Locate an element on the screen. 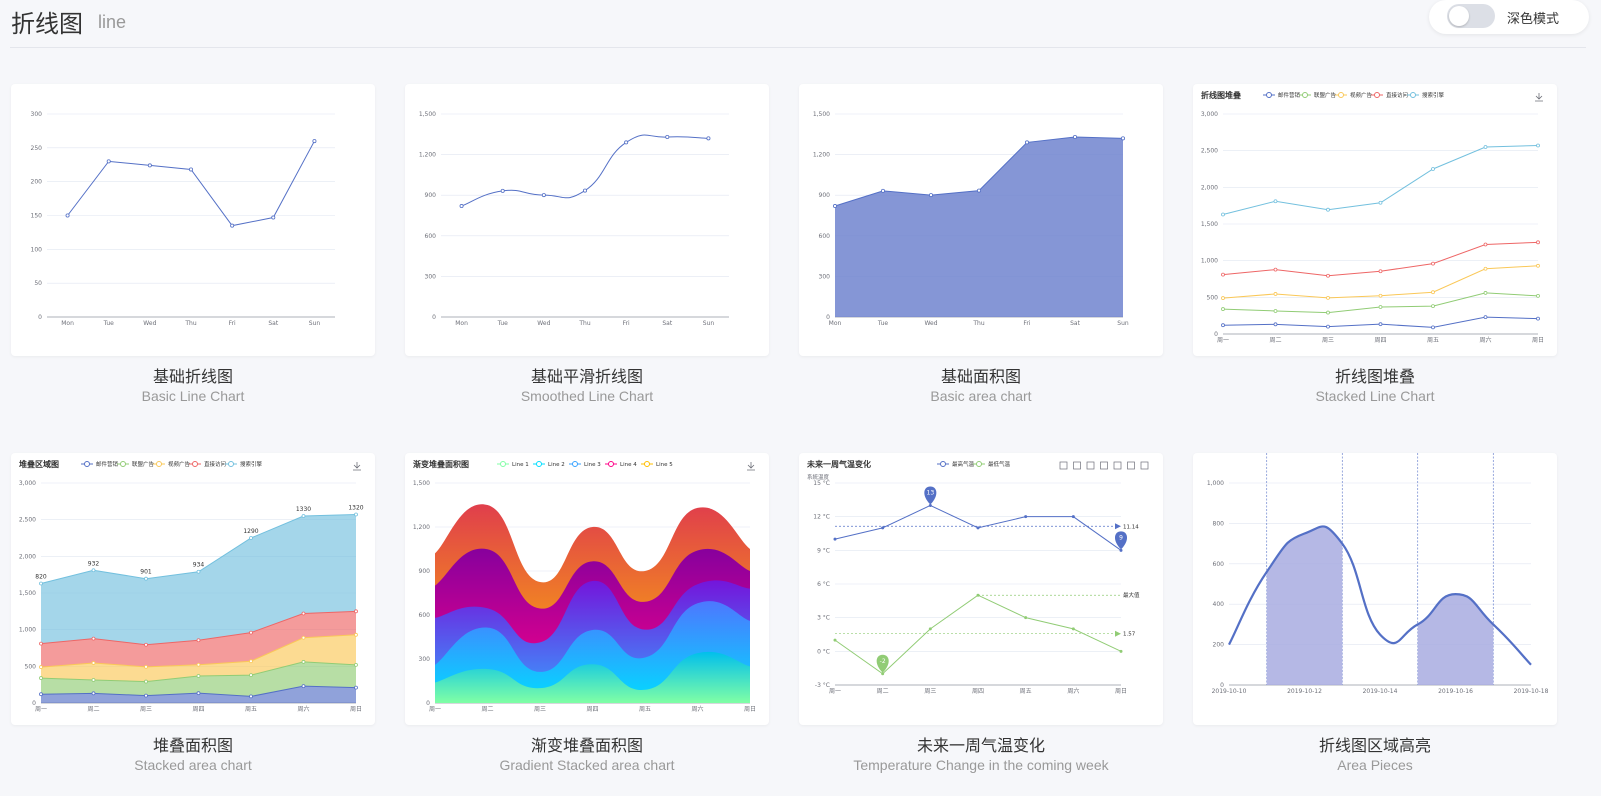  card-title-en: Basic Line Chart is located at coordinates (193, 396).